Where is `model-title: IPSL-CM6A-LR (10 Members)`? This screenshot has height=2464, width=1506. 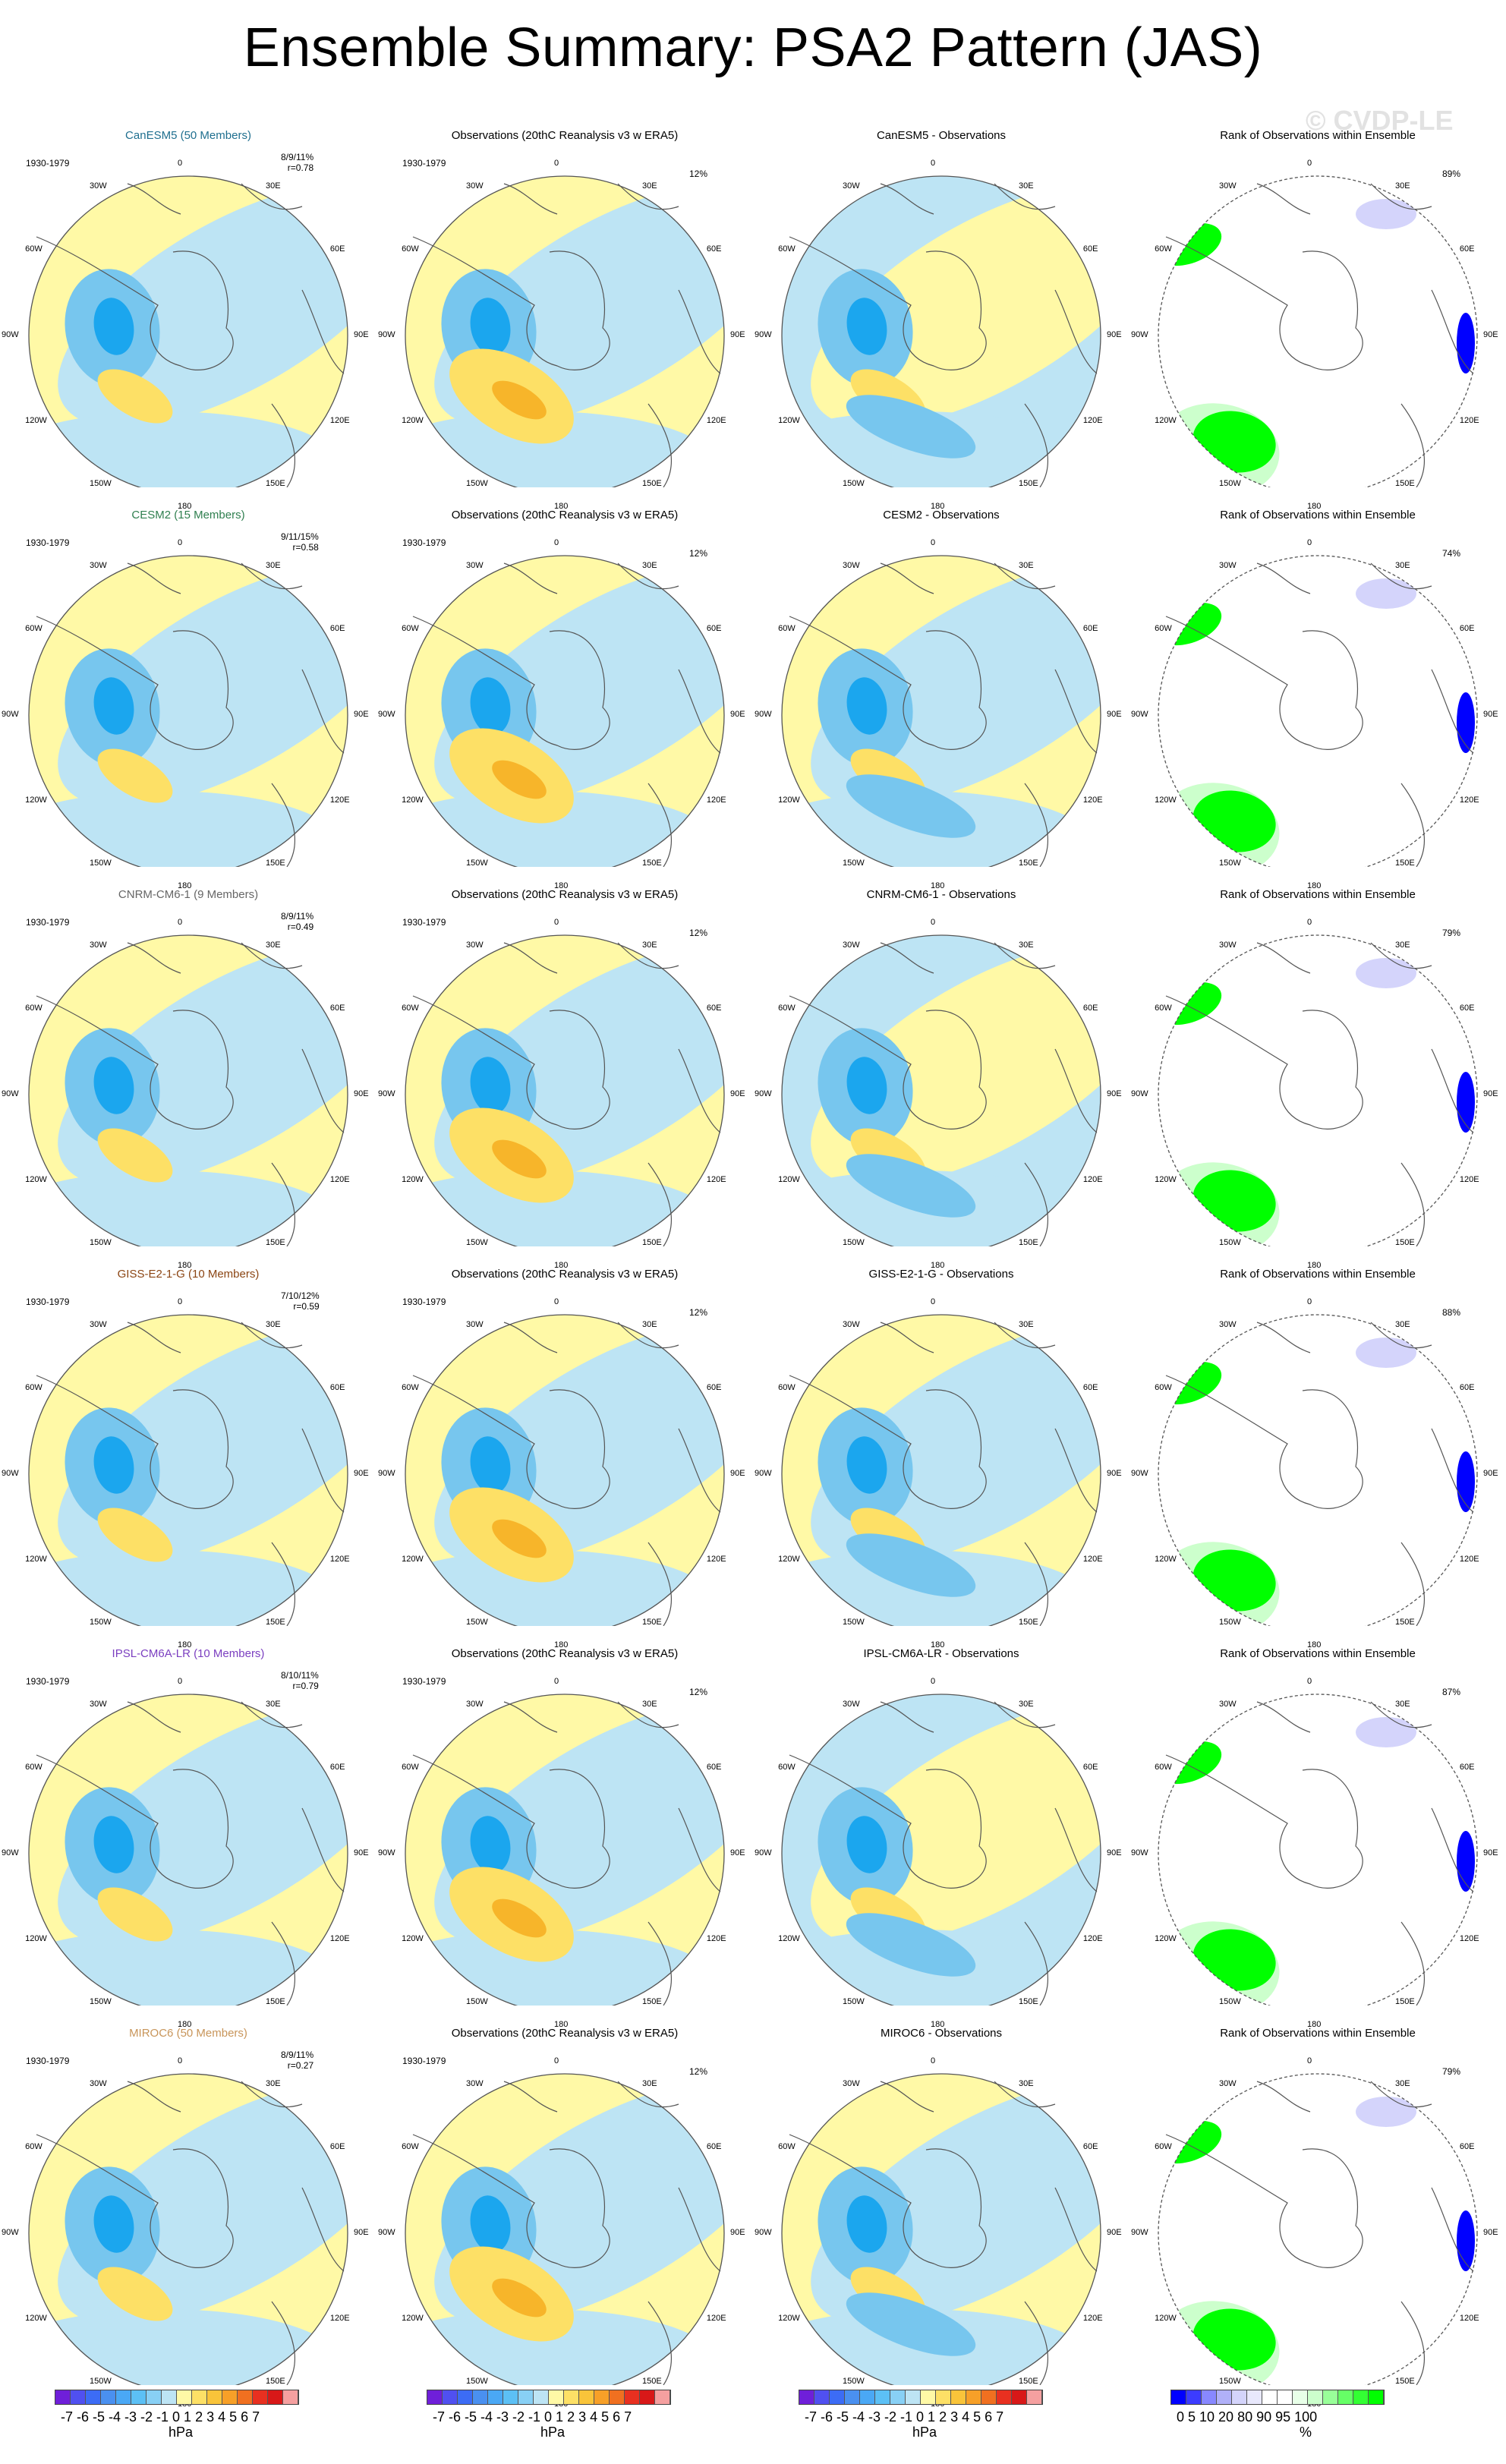 model-title: IPSL-CM6A-LR (10 Members) is located at coordinates (188, 1653).